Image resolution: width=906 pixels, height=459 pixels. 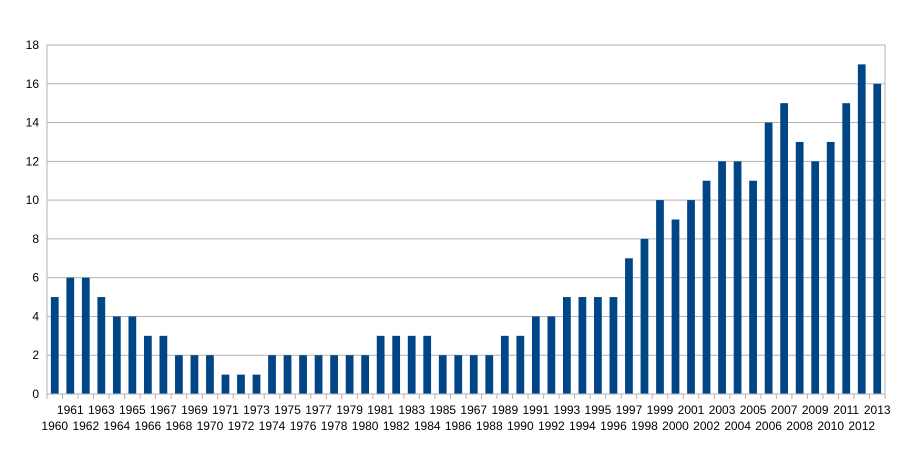 I want to click on x-tick-label: 1986, so click(x=458, y=426).